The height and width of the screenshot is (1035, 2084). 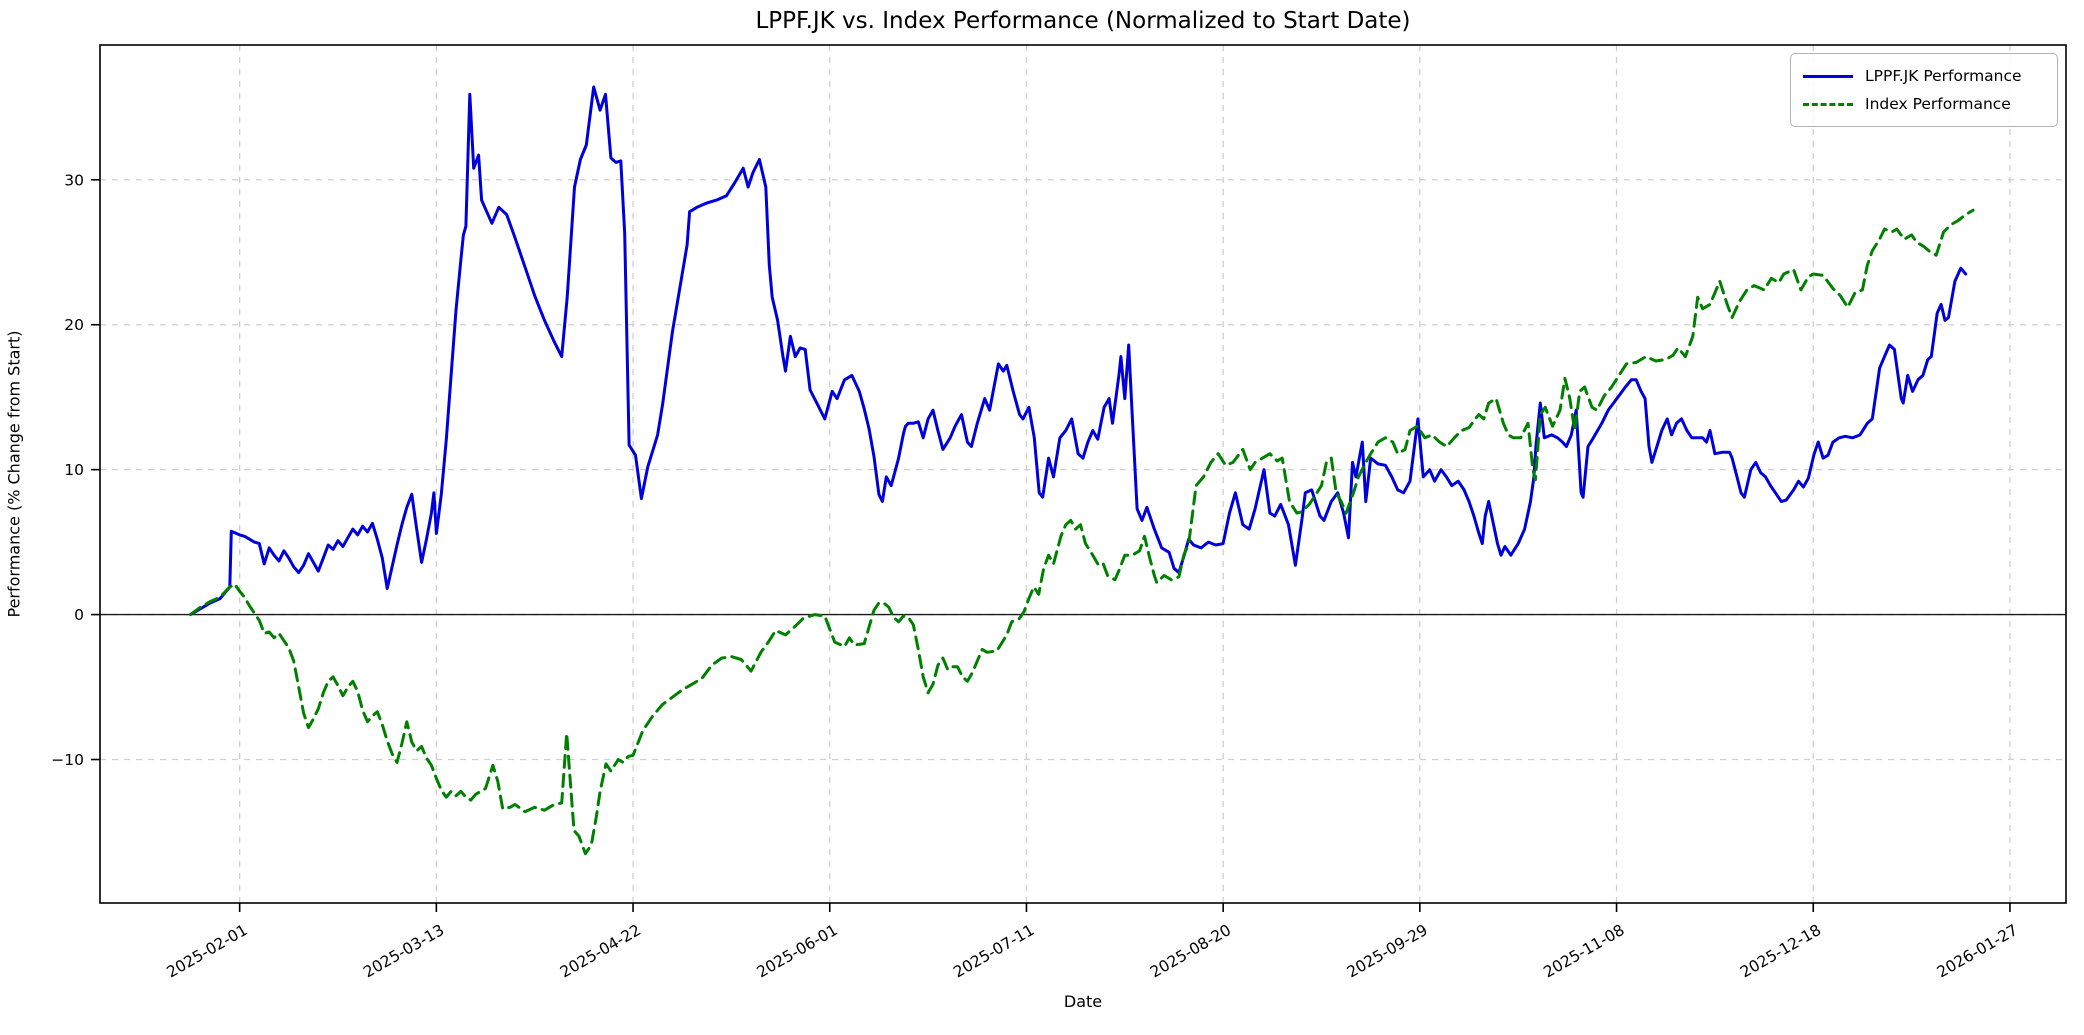 I want to click on y-tick-label: −10, so click(x=67, y=760).